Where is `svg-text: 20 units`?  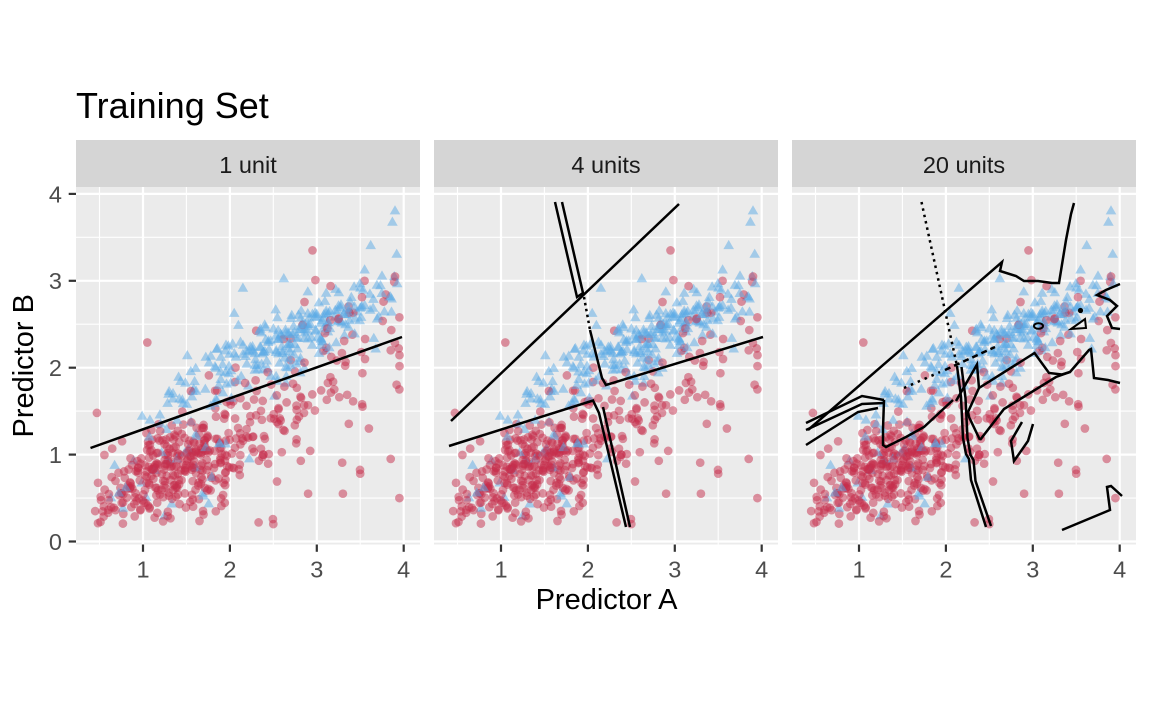 svg-text: 20 units is located at coordinates (964, 165).